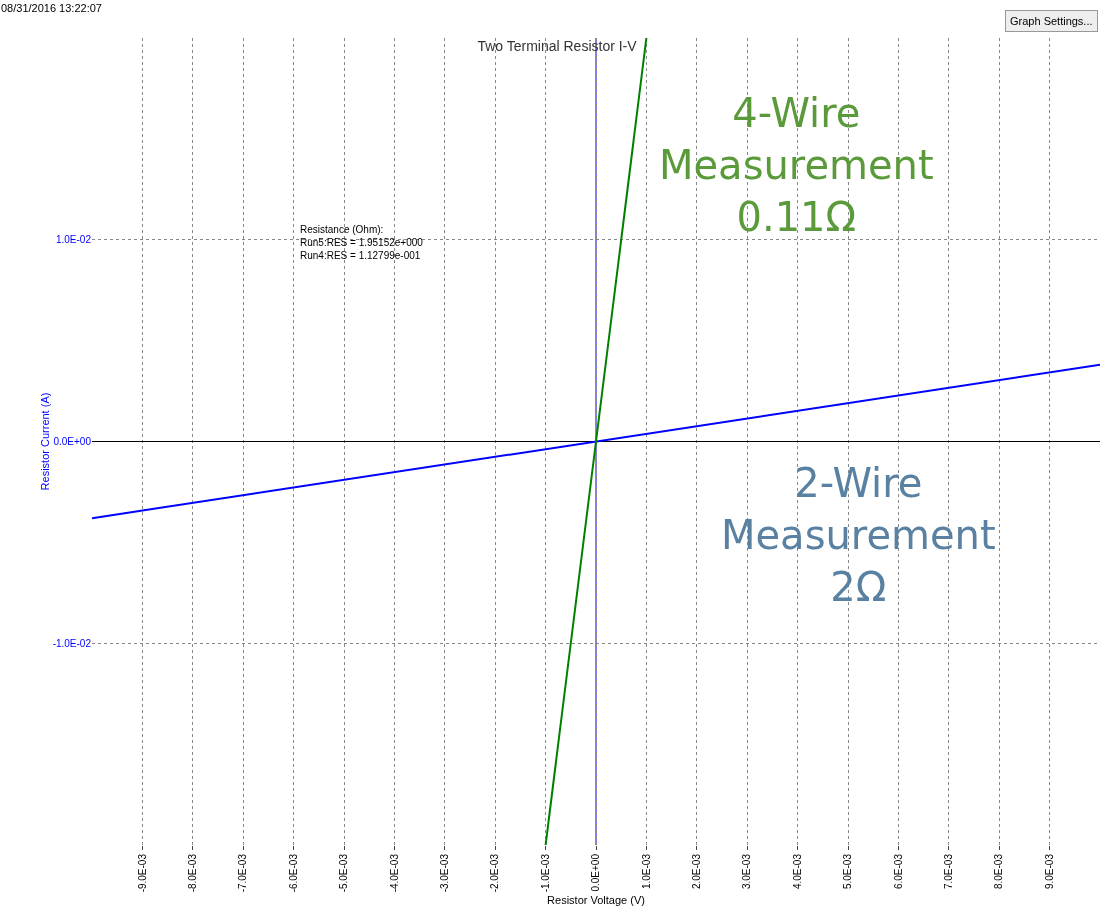 This screenshot has height=922, width=1114. Describe the element at coordinates (142, 873) in the screenshot. I see `x-tick-label: -9.0E-03` at that location.